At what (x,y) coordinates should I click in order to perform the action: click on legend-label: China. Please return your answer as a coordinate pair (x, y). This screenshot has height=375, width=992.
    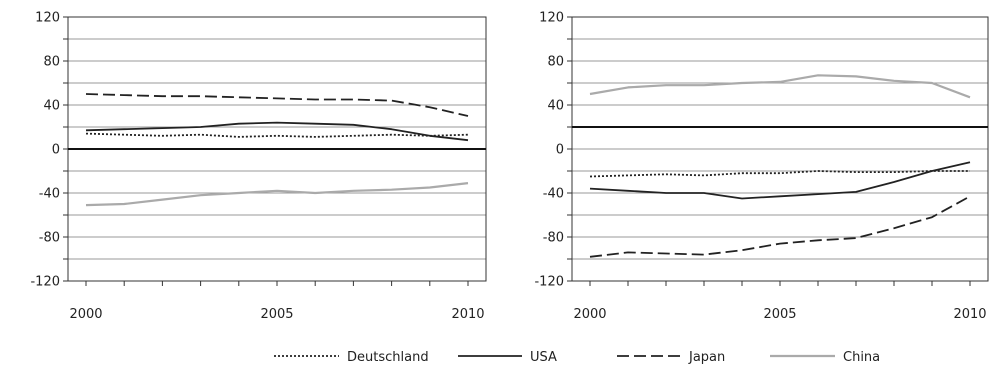
    Looking at the image, I should click on (861, 357).